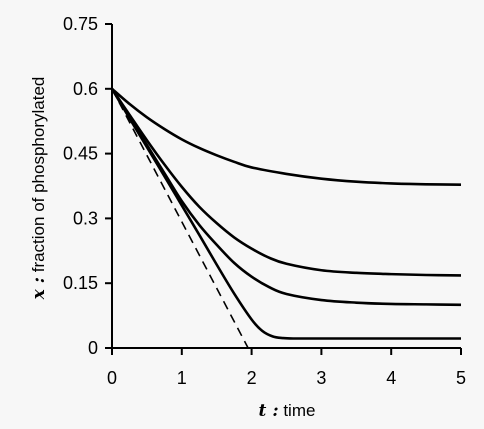 This screenshot has width=484, height=429. I want to click on y-axis-title: x : fraction of phosphorylated, so click(39, 189).